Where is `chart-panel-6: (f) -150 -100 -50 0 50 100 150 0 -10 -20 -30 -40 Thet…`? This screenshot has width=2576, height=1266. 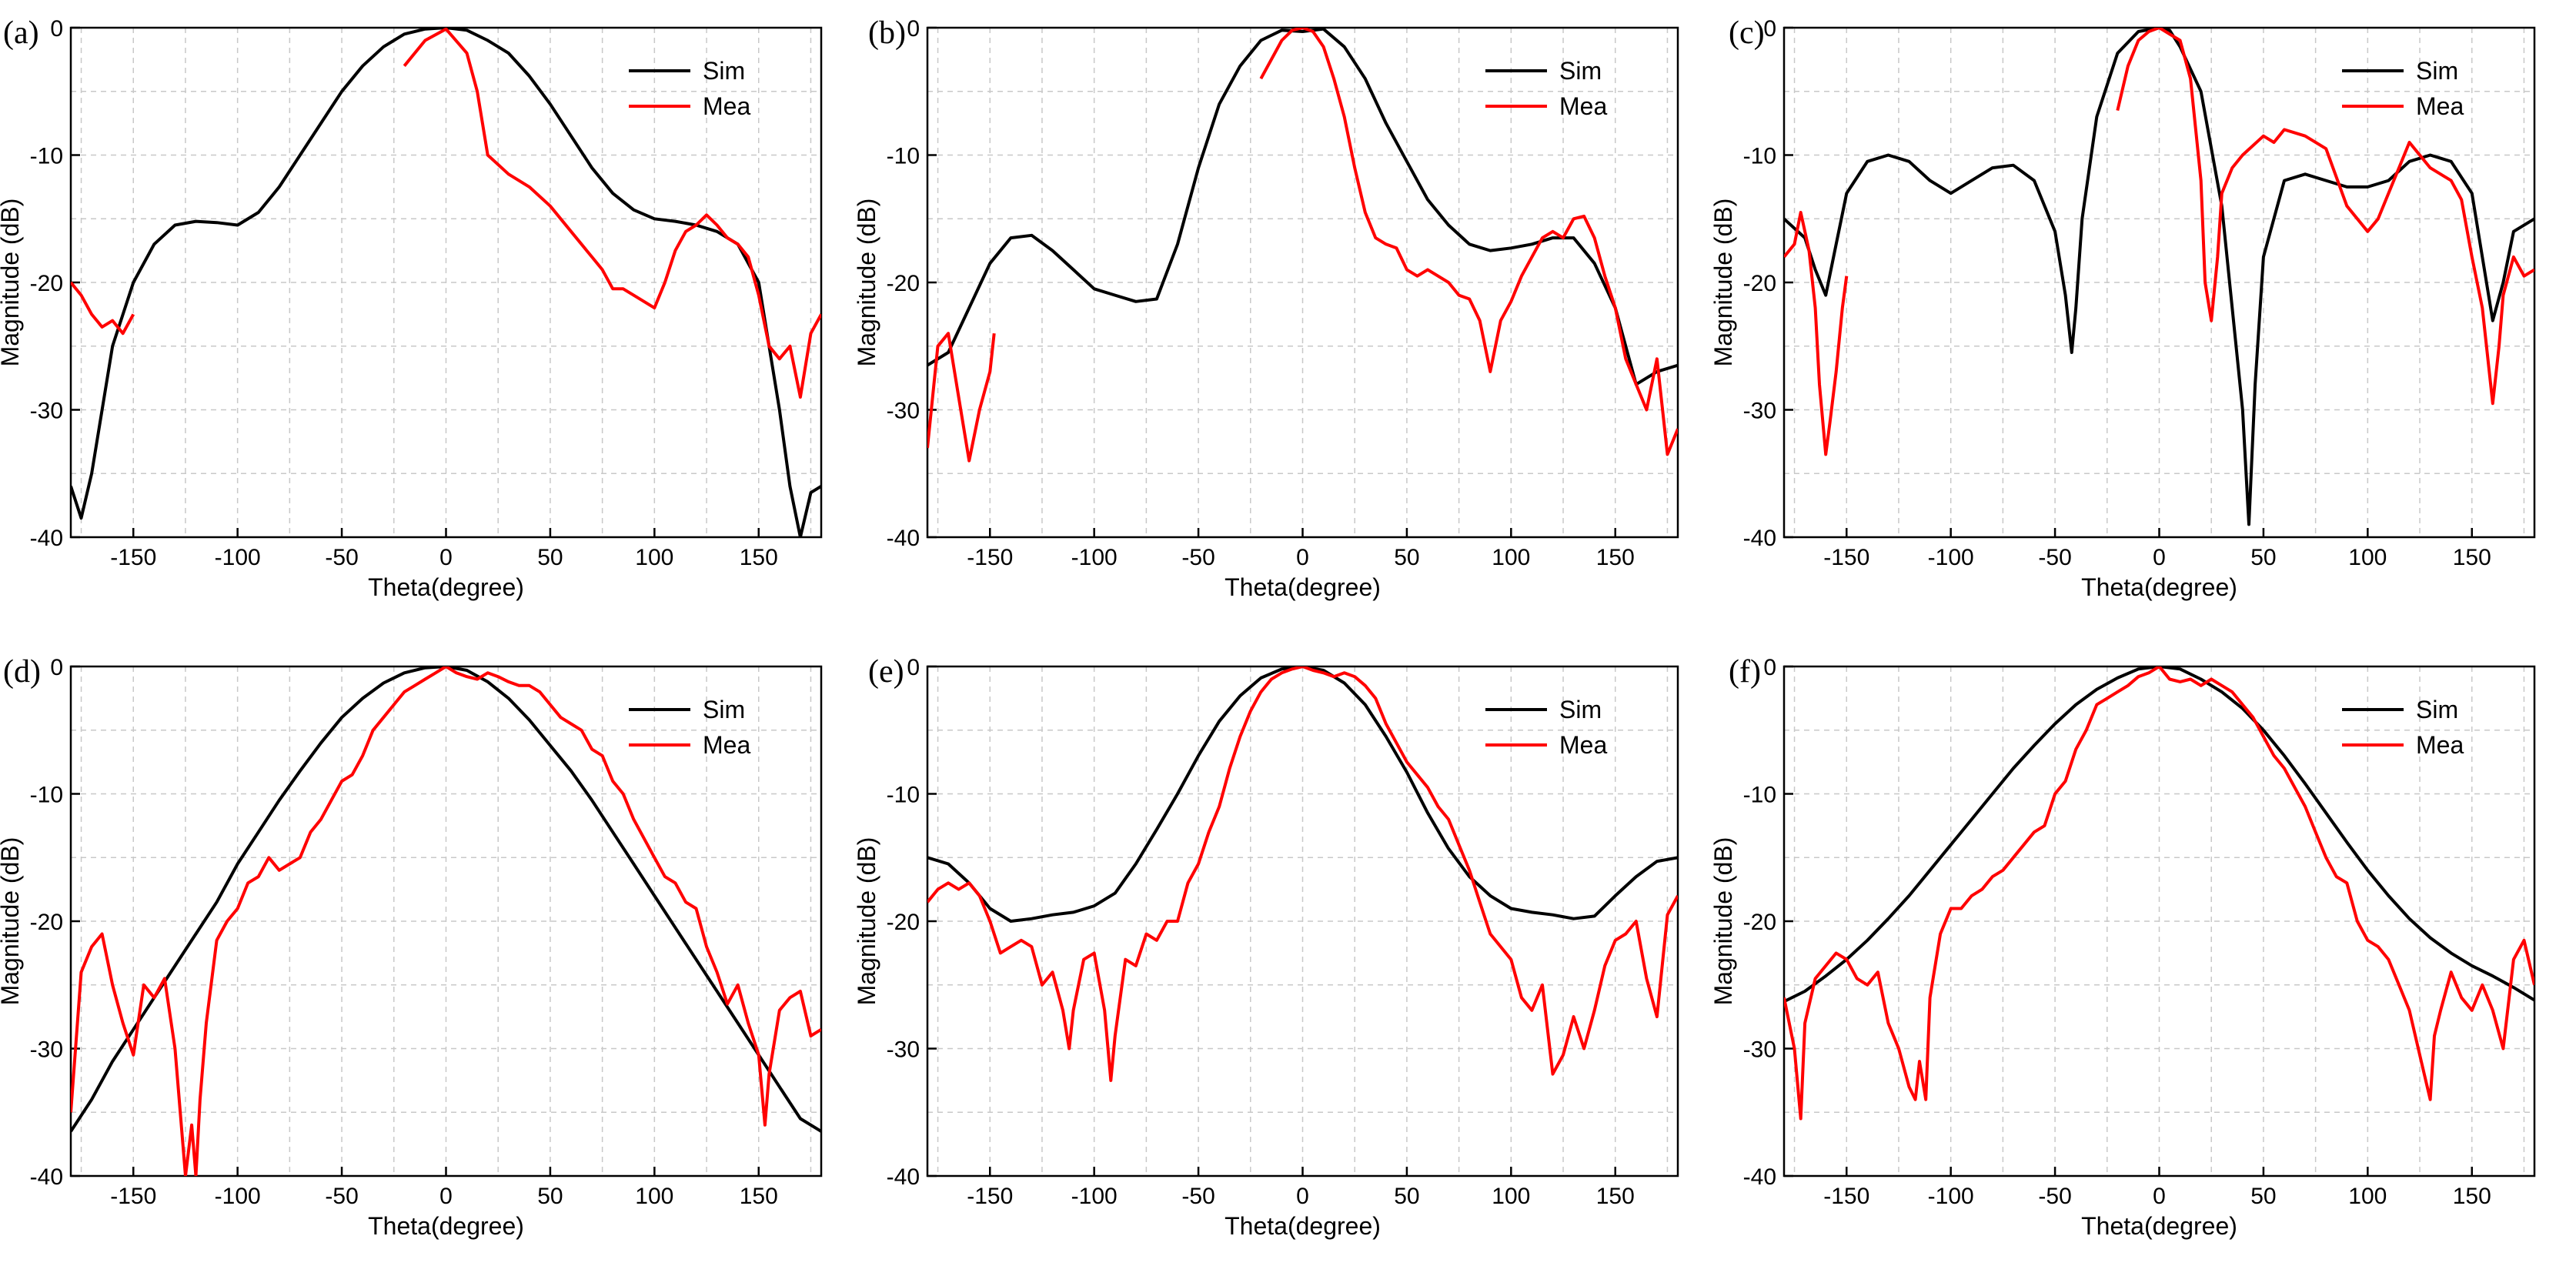 chart-panel-6: (f) -150 -100 -50 0 50 100 150 0 -10 -20 -30 -40 Thet… is located at coordinates (2122, 947).